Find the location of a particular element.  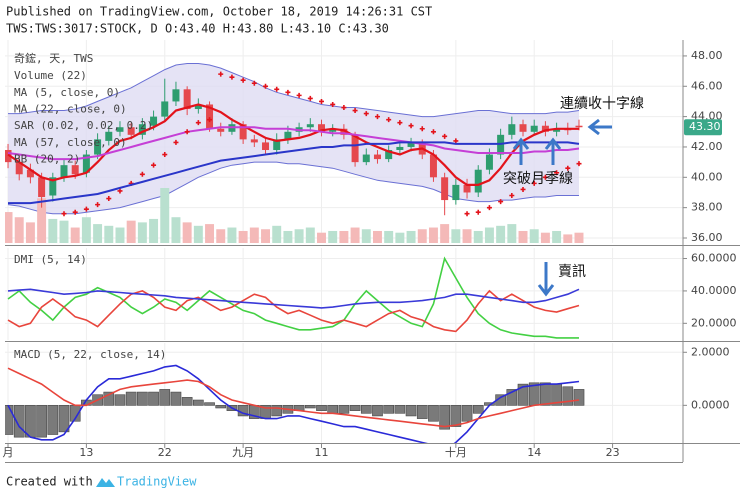

footer-brand: TradingView is located at coordinates (157, 482).